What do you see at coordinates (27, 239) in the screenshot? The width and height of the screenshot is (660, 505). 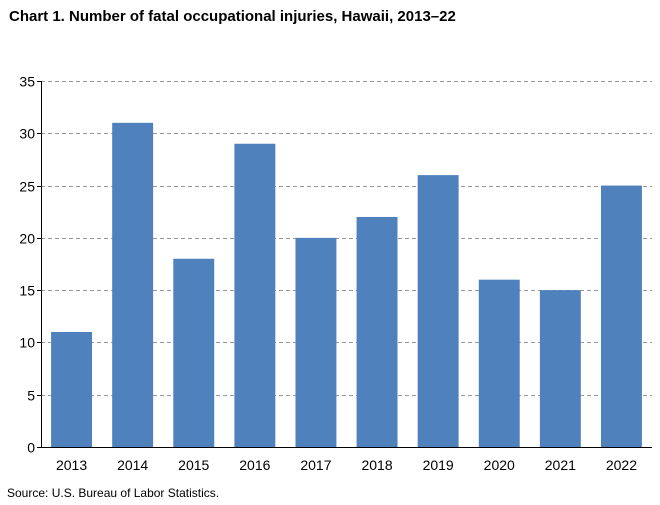 I see `y-tick-label-20: 20` at bounding box center [27, 239].